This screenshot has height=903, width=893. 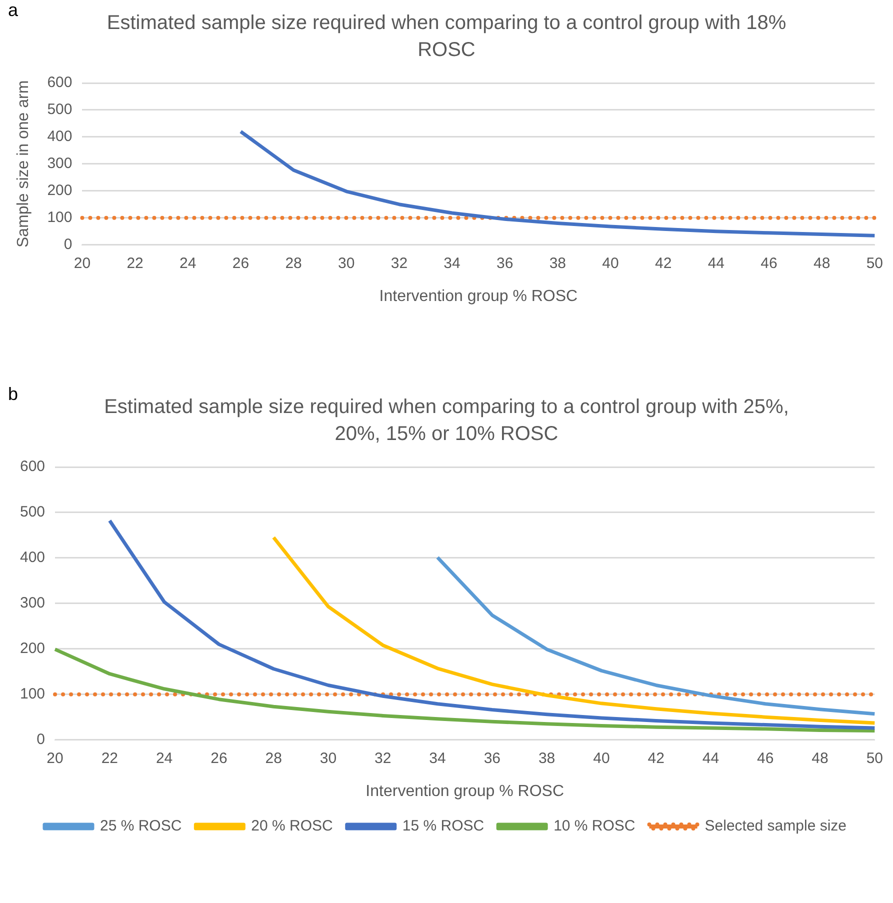 What do you see at coordinates (446, 420) in the screenshot?
I see `chart-title: Estimated sample size required when comparing to a control group with 25%, 20%, 15% or 10% ROSC` at bounding box center [446, 420].